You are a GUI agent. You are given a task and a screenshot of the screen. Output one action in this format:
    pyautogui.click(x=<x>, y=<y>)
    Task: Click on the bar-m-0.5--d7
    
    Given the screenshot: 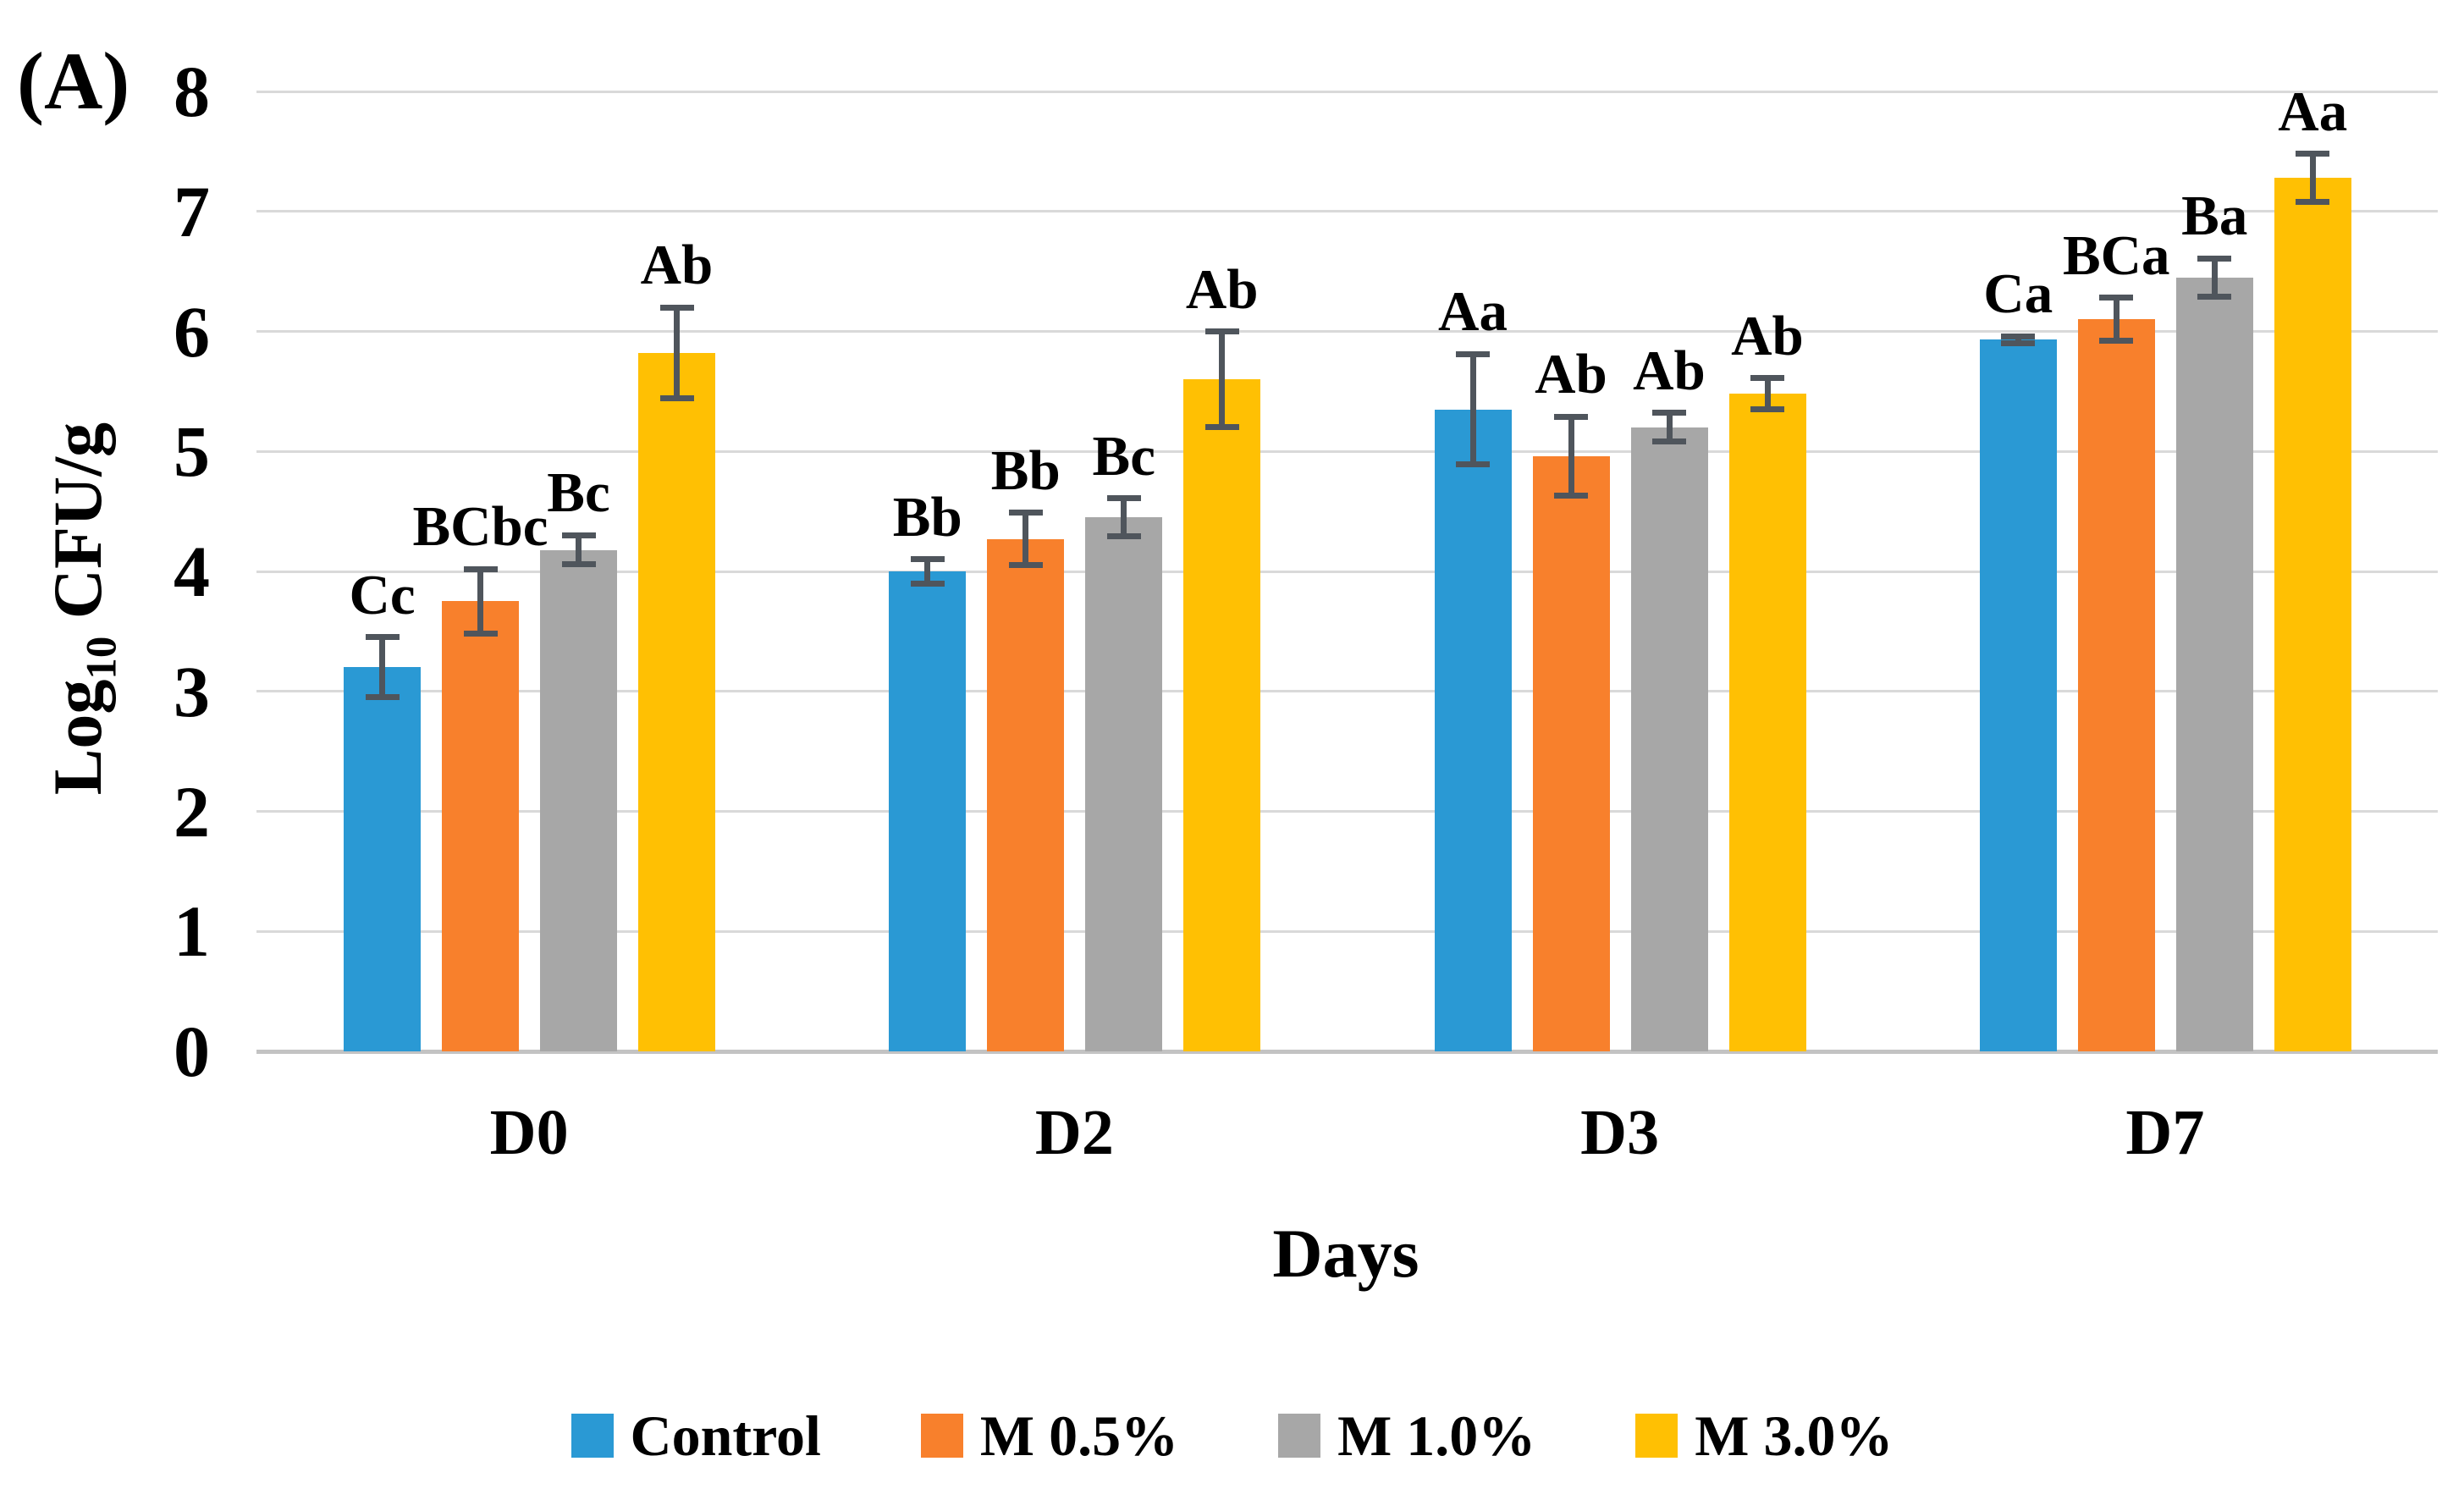 What is the action you would take?
    pyautogui.click(x=2116, y=685)
    